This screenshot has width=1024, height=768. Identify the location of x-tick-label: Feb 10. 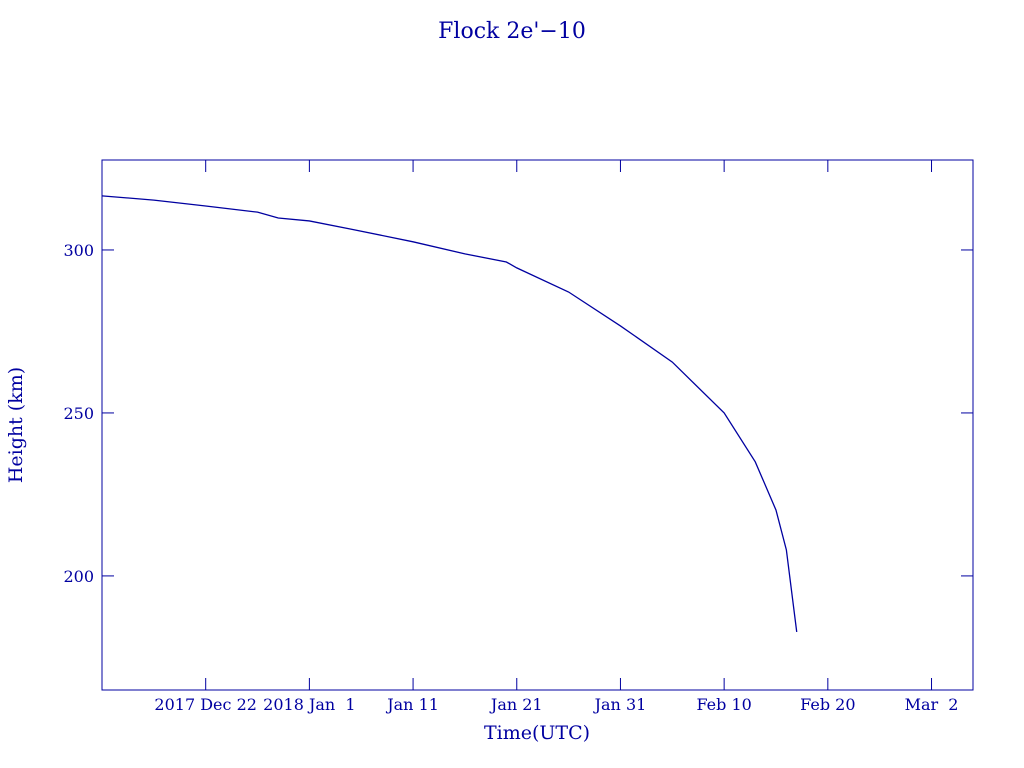
(723, 704).